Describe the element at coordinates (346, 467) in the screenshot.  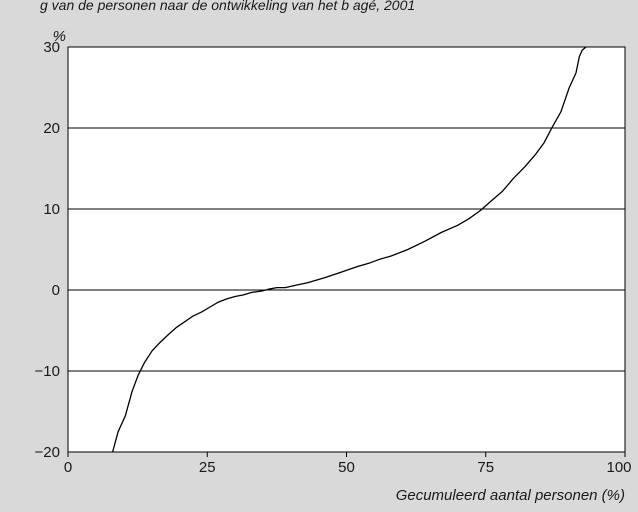
I see `x-tick-label: 50` at that location.